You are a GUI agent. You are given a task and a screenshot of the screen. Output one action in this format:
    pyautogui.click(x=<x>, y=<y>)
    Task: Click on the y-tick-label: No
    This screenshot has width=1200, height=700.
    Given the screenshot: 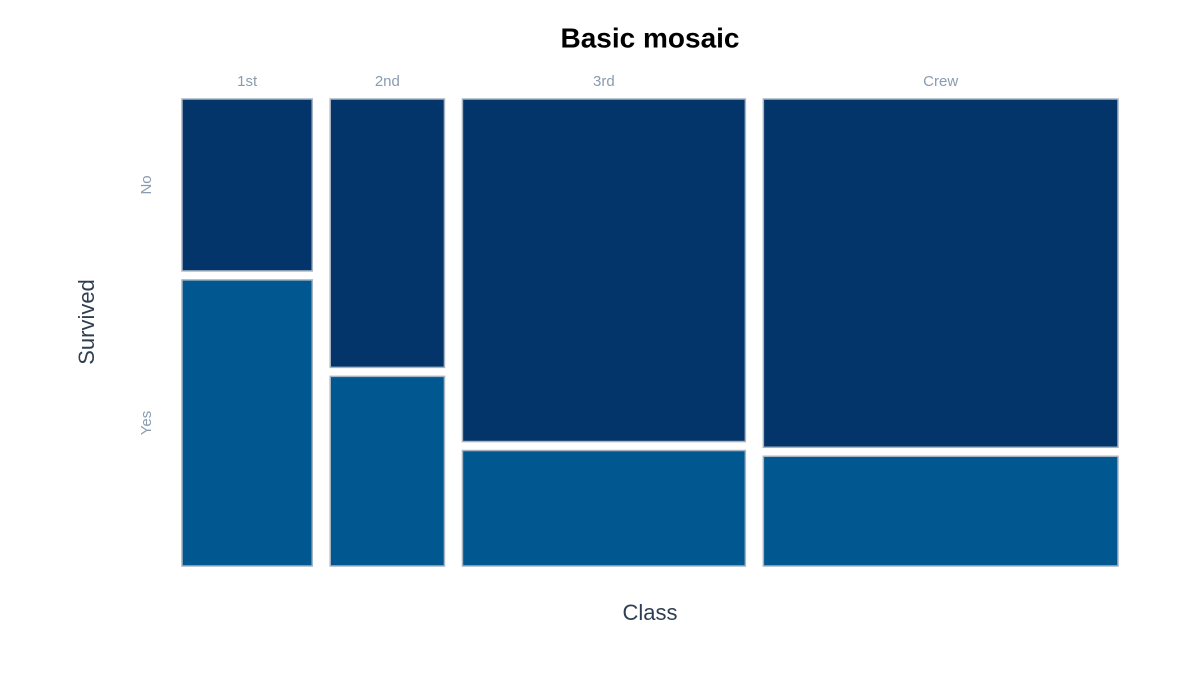 What is the action you would take?
    pyautogui.click(x=146, y=184)
    